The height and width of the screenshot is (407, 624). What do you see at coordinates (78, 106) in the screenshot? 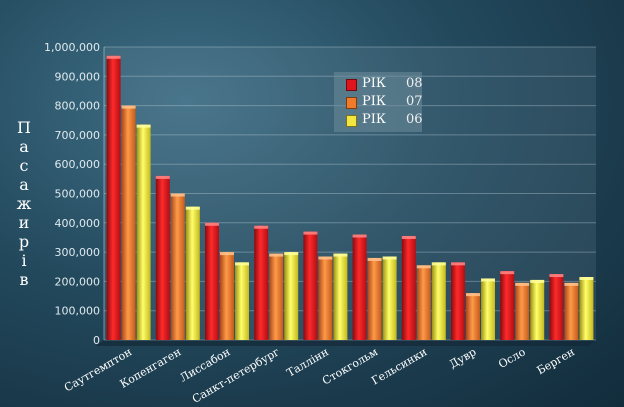
I see `y-tick-label: 800,000` at bounding box center [78, 106].